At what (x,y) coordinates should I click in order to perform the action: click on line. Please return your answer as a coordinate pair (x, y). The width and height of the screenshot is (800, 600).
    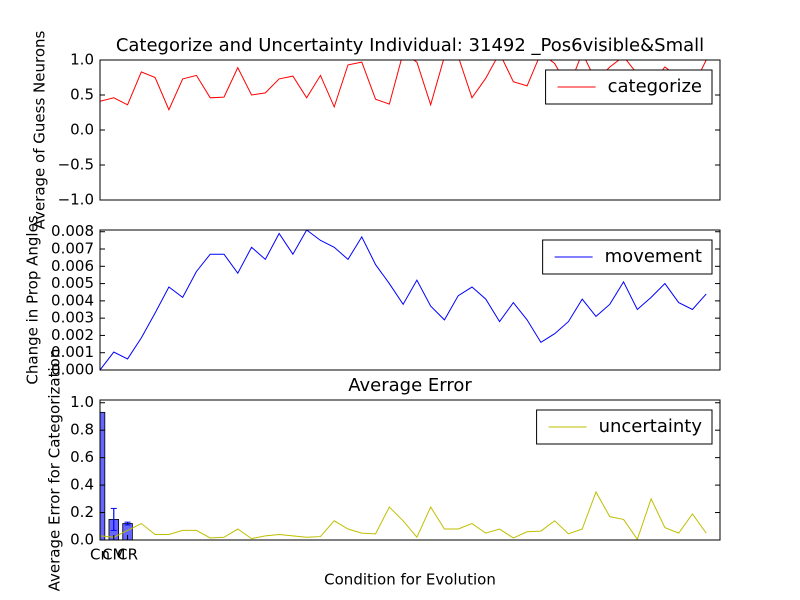
    Looking at the image, I should click on (403, 515).